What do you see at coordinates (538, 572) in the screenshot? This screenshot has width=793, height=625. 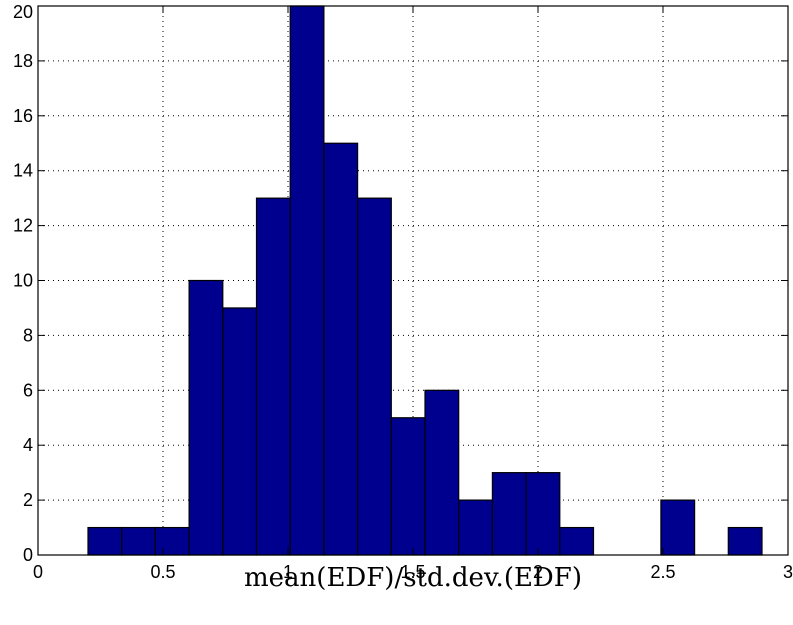 I see `x-tick-label: 2` at bounding box center [538, 572].